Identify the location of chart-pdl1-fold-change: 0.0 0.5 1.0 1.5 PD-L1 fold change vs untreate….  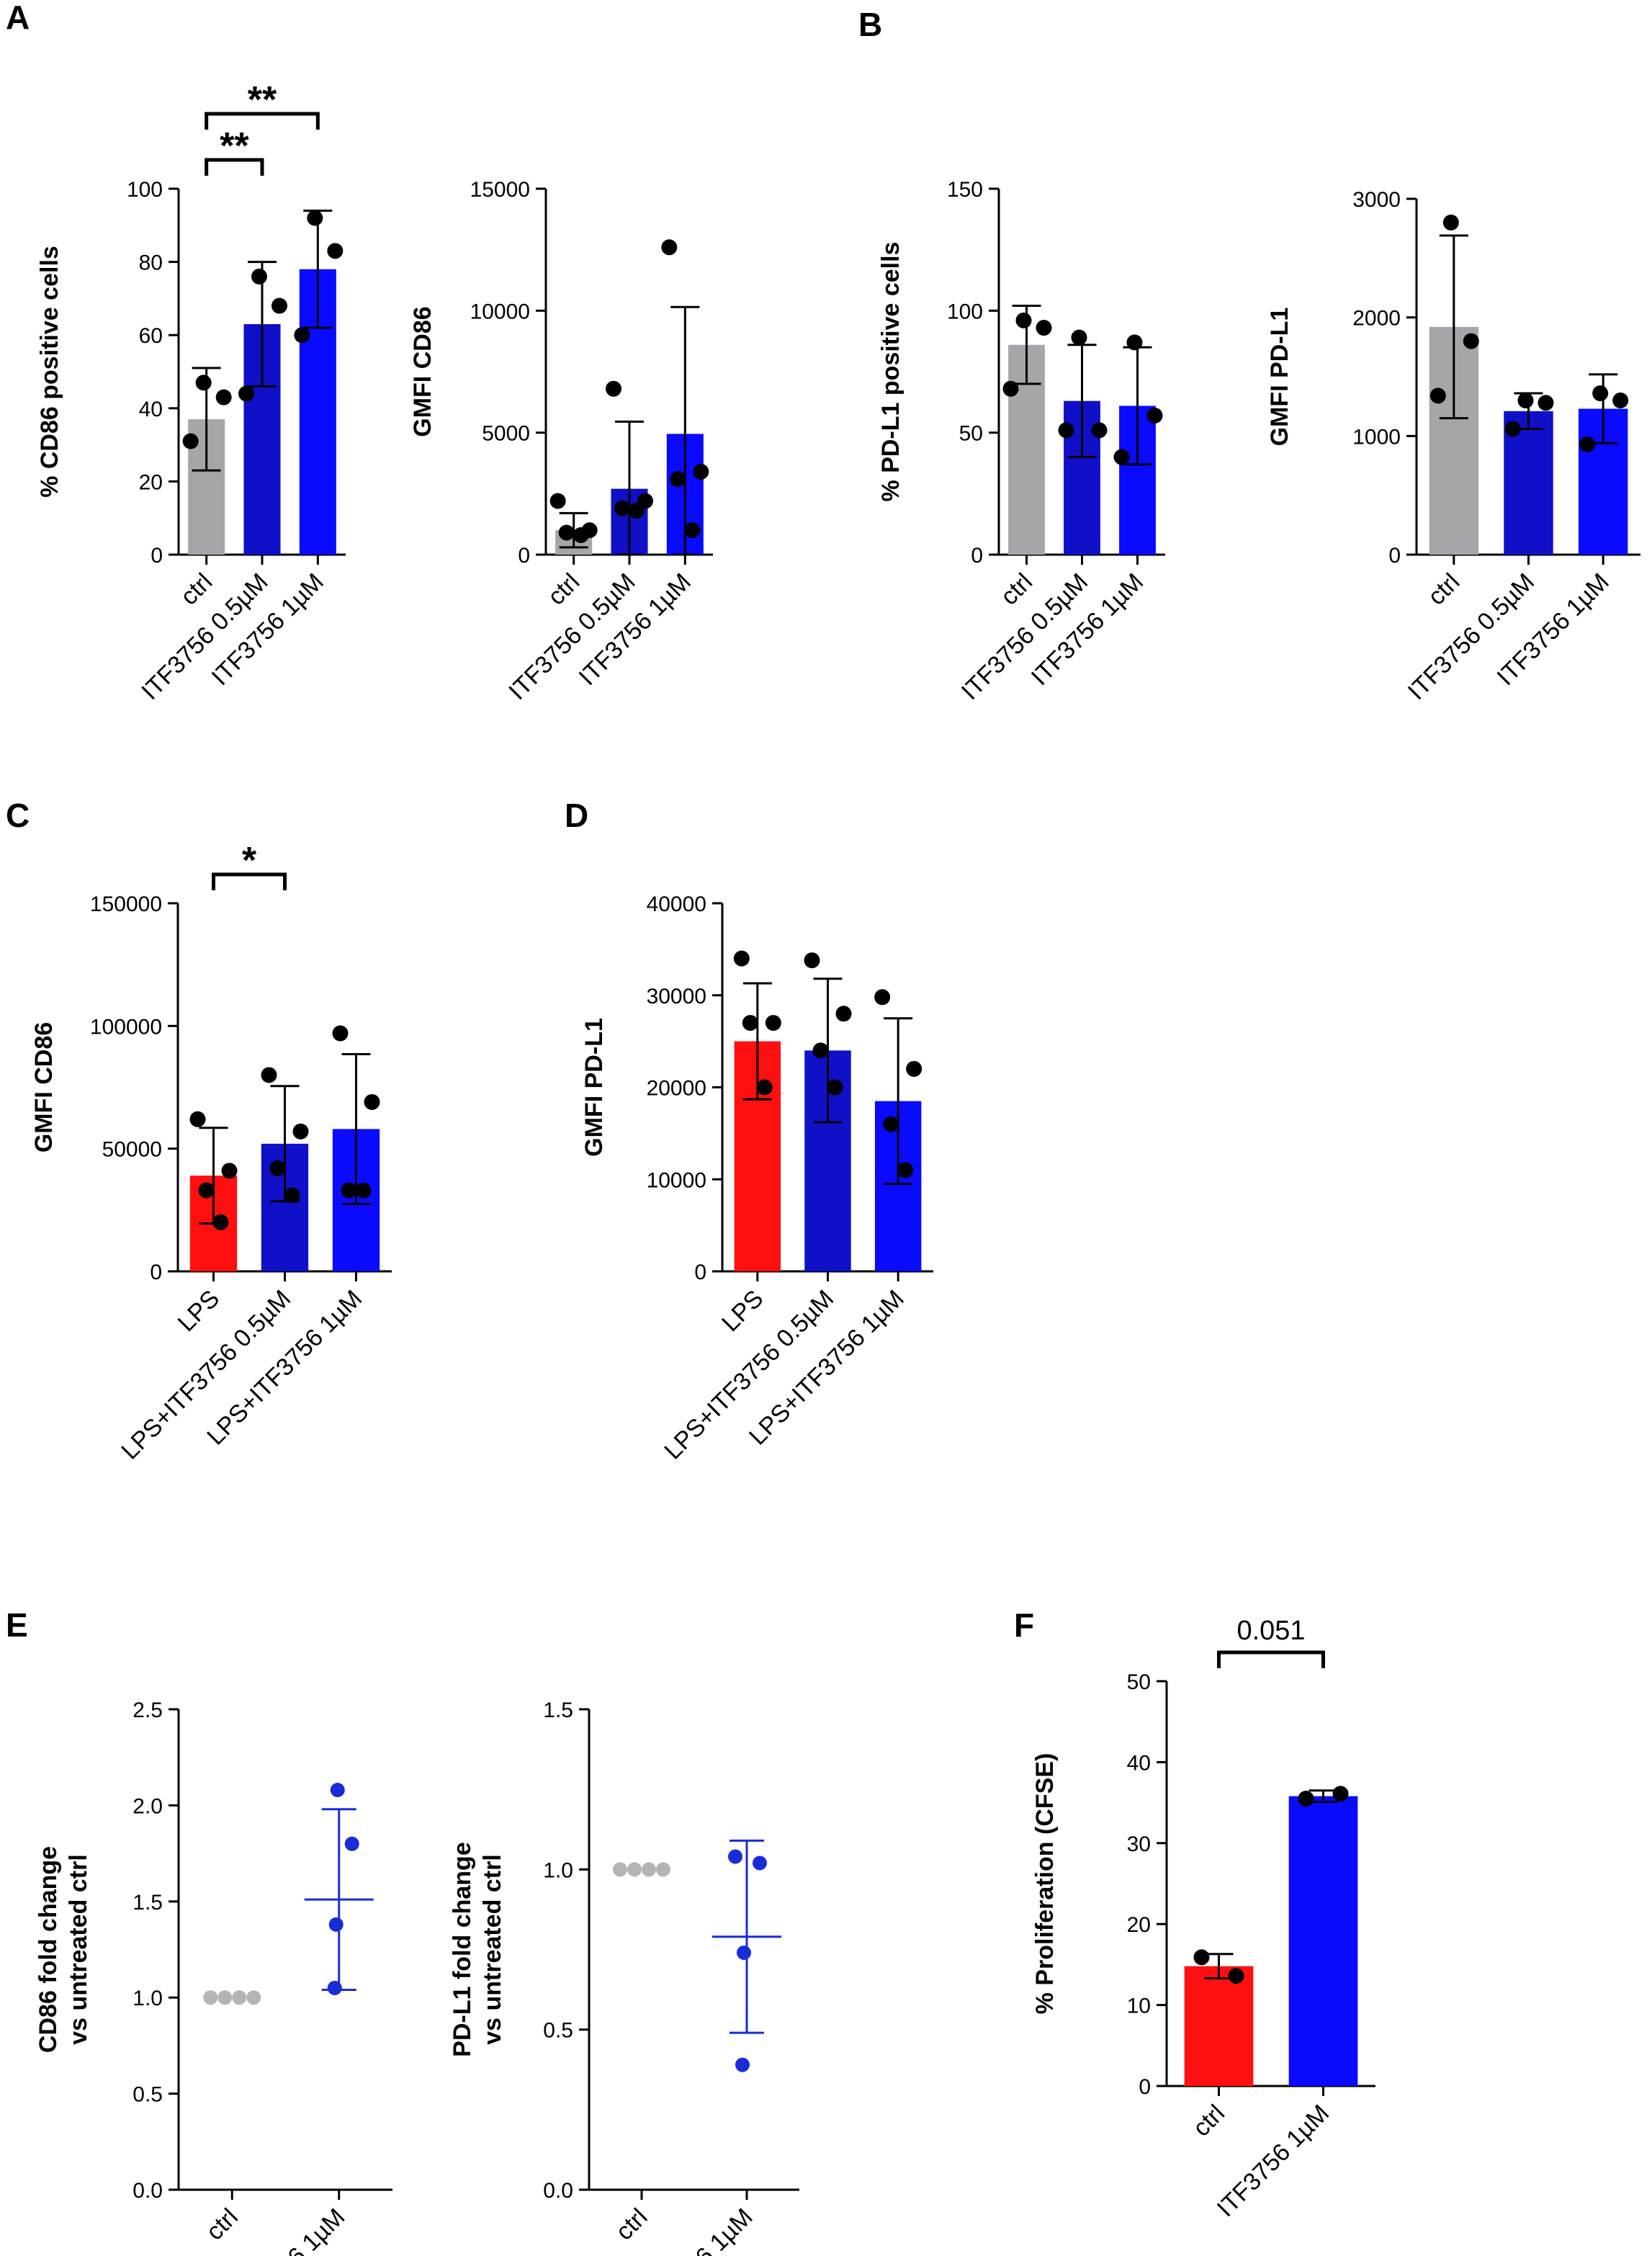
(624, 1977).